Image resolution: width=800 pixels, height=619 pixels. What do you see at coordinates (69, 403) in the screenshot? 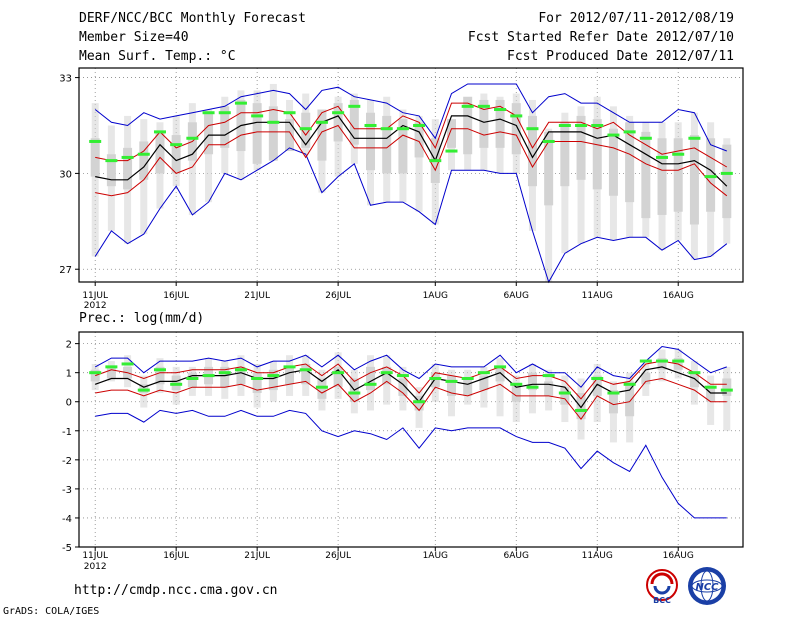
I see `y-tick-label: 0` at bounding box center [69, 403].